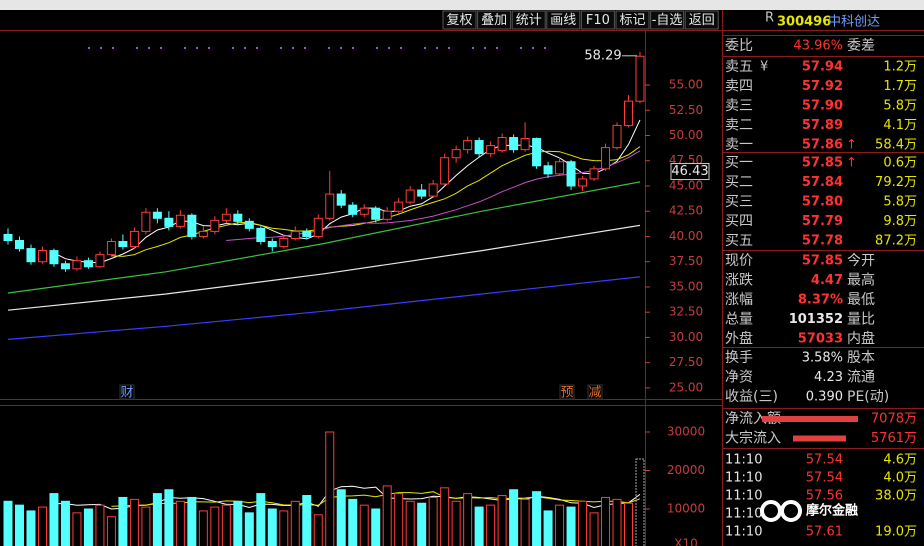 This screenshot has width=924, height=546. Describe the element at coordinates (769, 18) in the screenshot. I see `stock-badge: R` at that location.